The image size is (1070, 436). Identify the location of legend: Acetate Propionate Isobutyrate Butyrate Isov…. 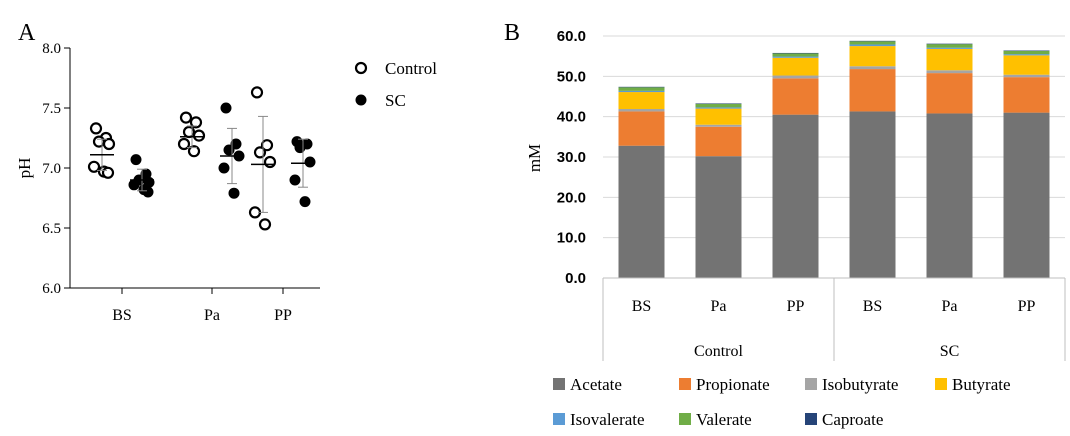
(782, 402).